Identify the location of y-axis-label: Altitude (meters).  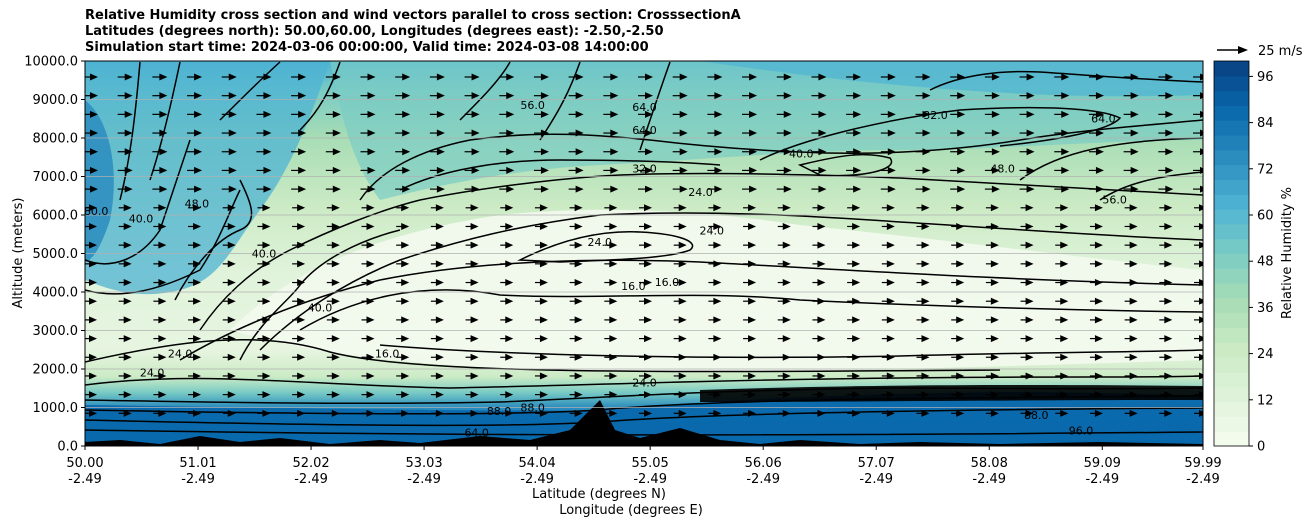
(18, 253).